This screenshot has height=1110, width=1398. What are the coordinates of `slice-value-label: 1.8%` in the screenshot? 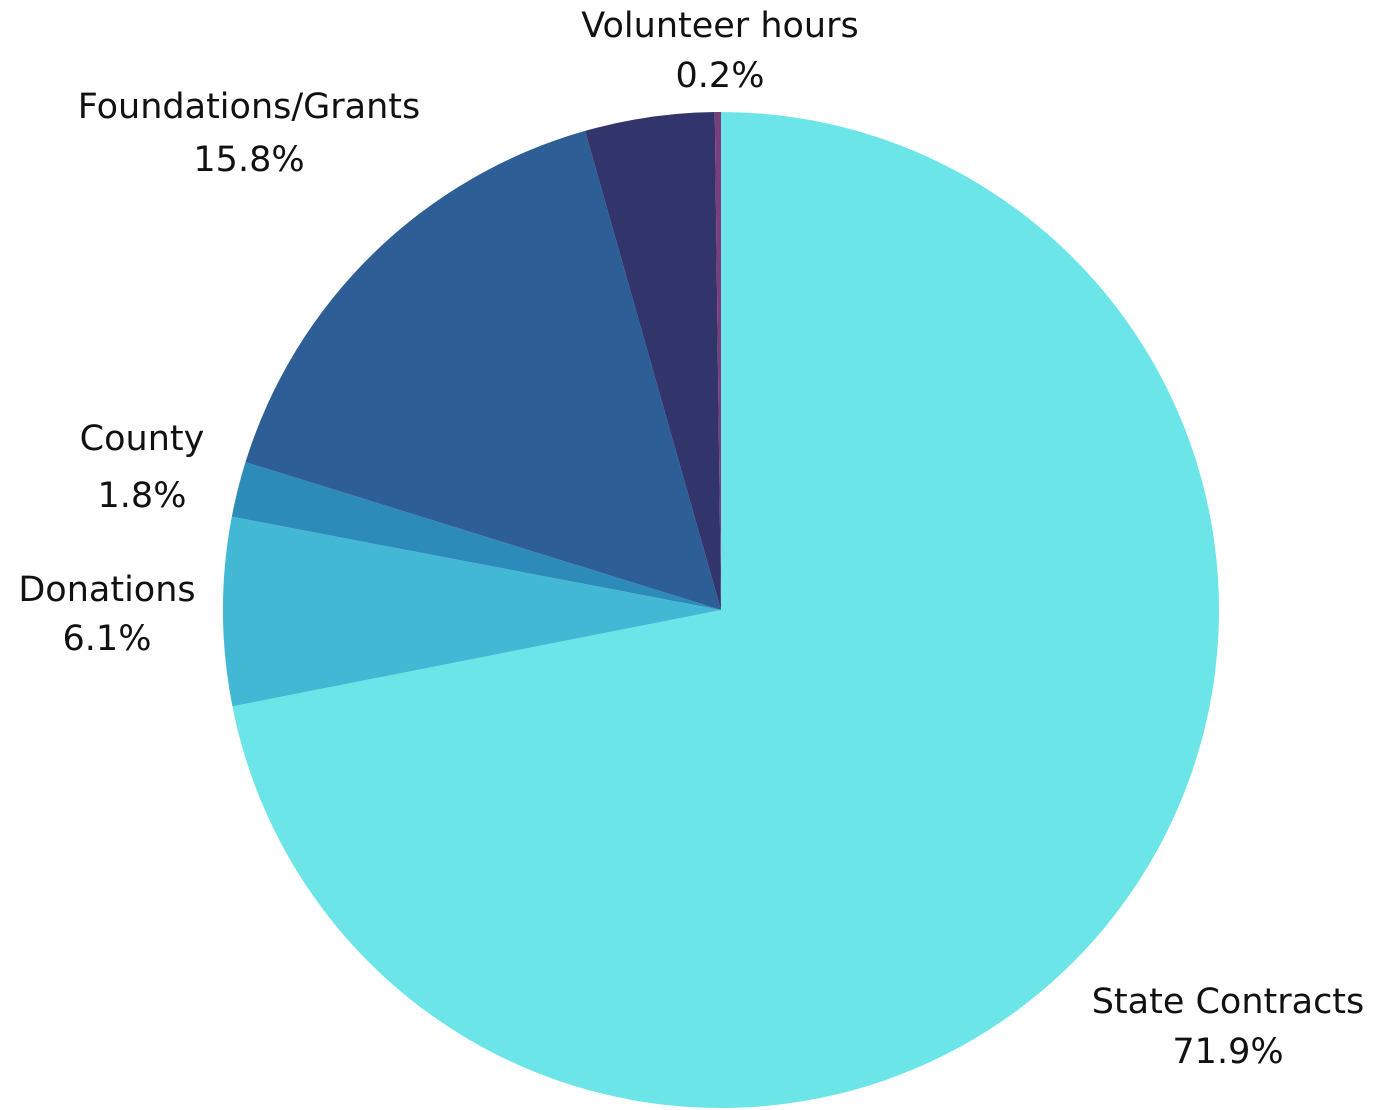 It's located at (142, 496).